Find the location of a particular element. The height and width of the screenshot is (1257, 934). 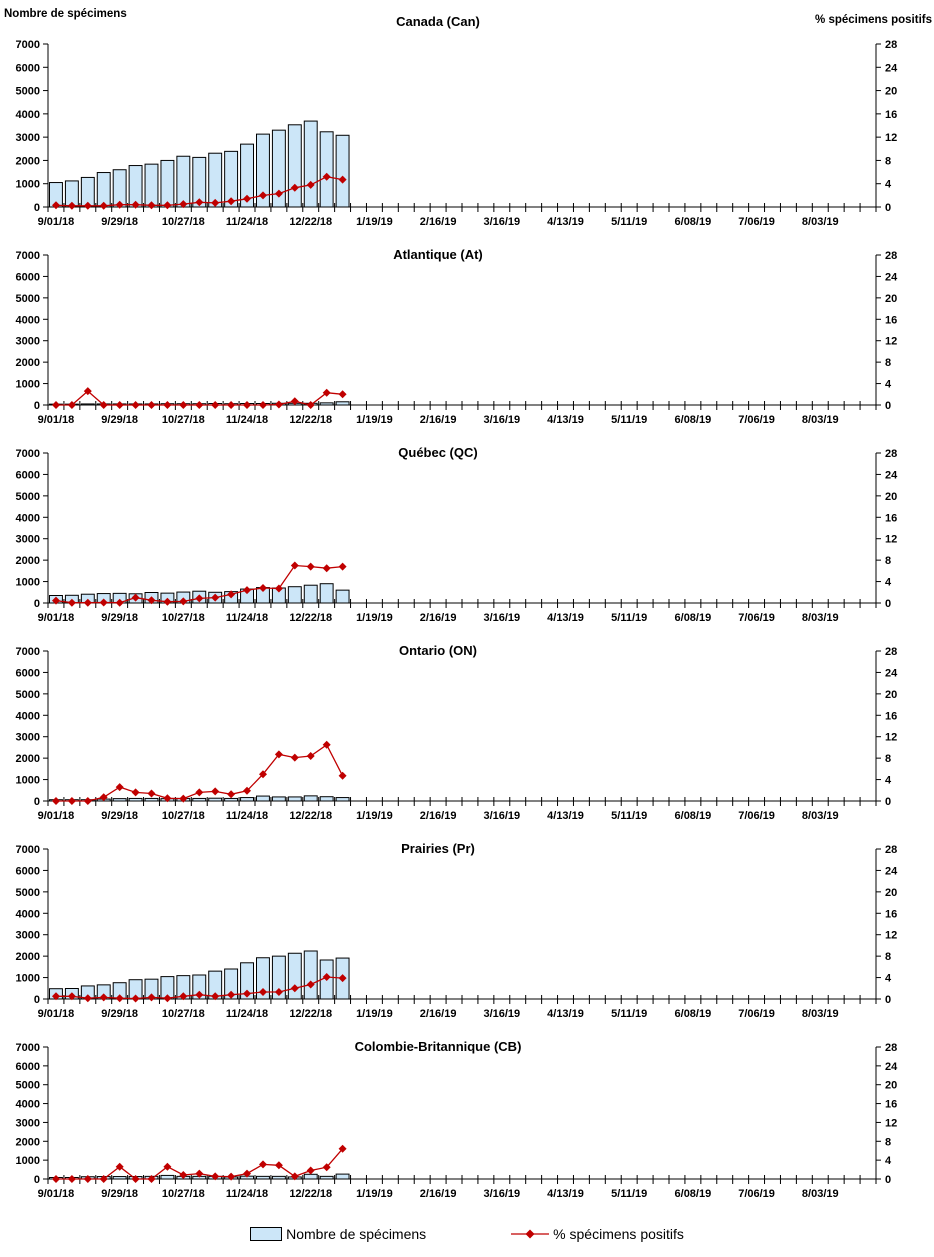

svg-text: 2000 is located at coordinates (28, 957).